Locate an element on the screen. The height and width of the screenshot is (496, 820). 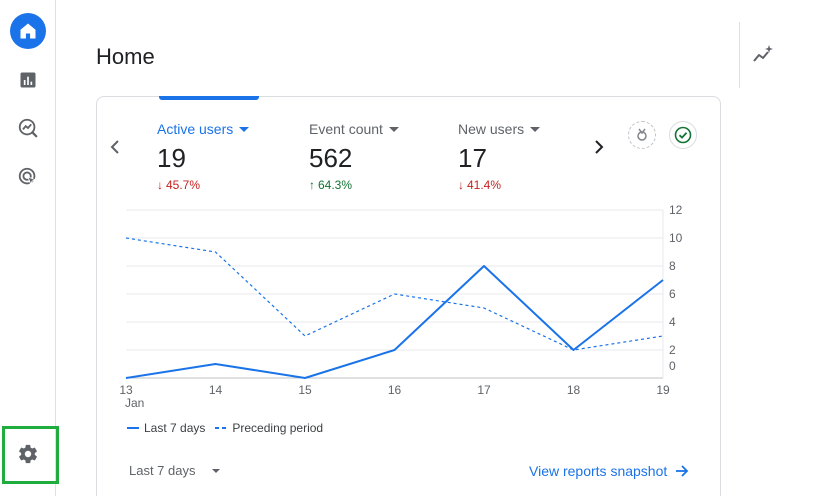
y-tick-label: 12 is located at coordinates (676, 210).